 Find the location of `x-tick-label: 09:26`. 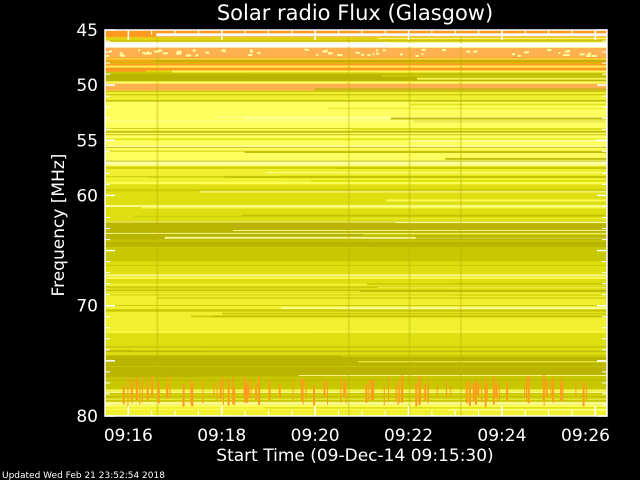

x-tick-label: 09:26 is located at coordinates (585, 436).